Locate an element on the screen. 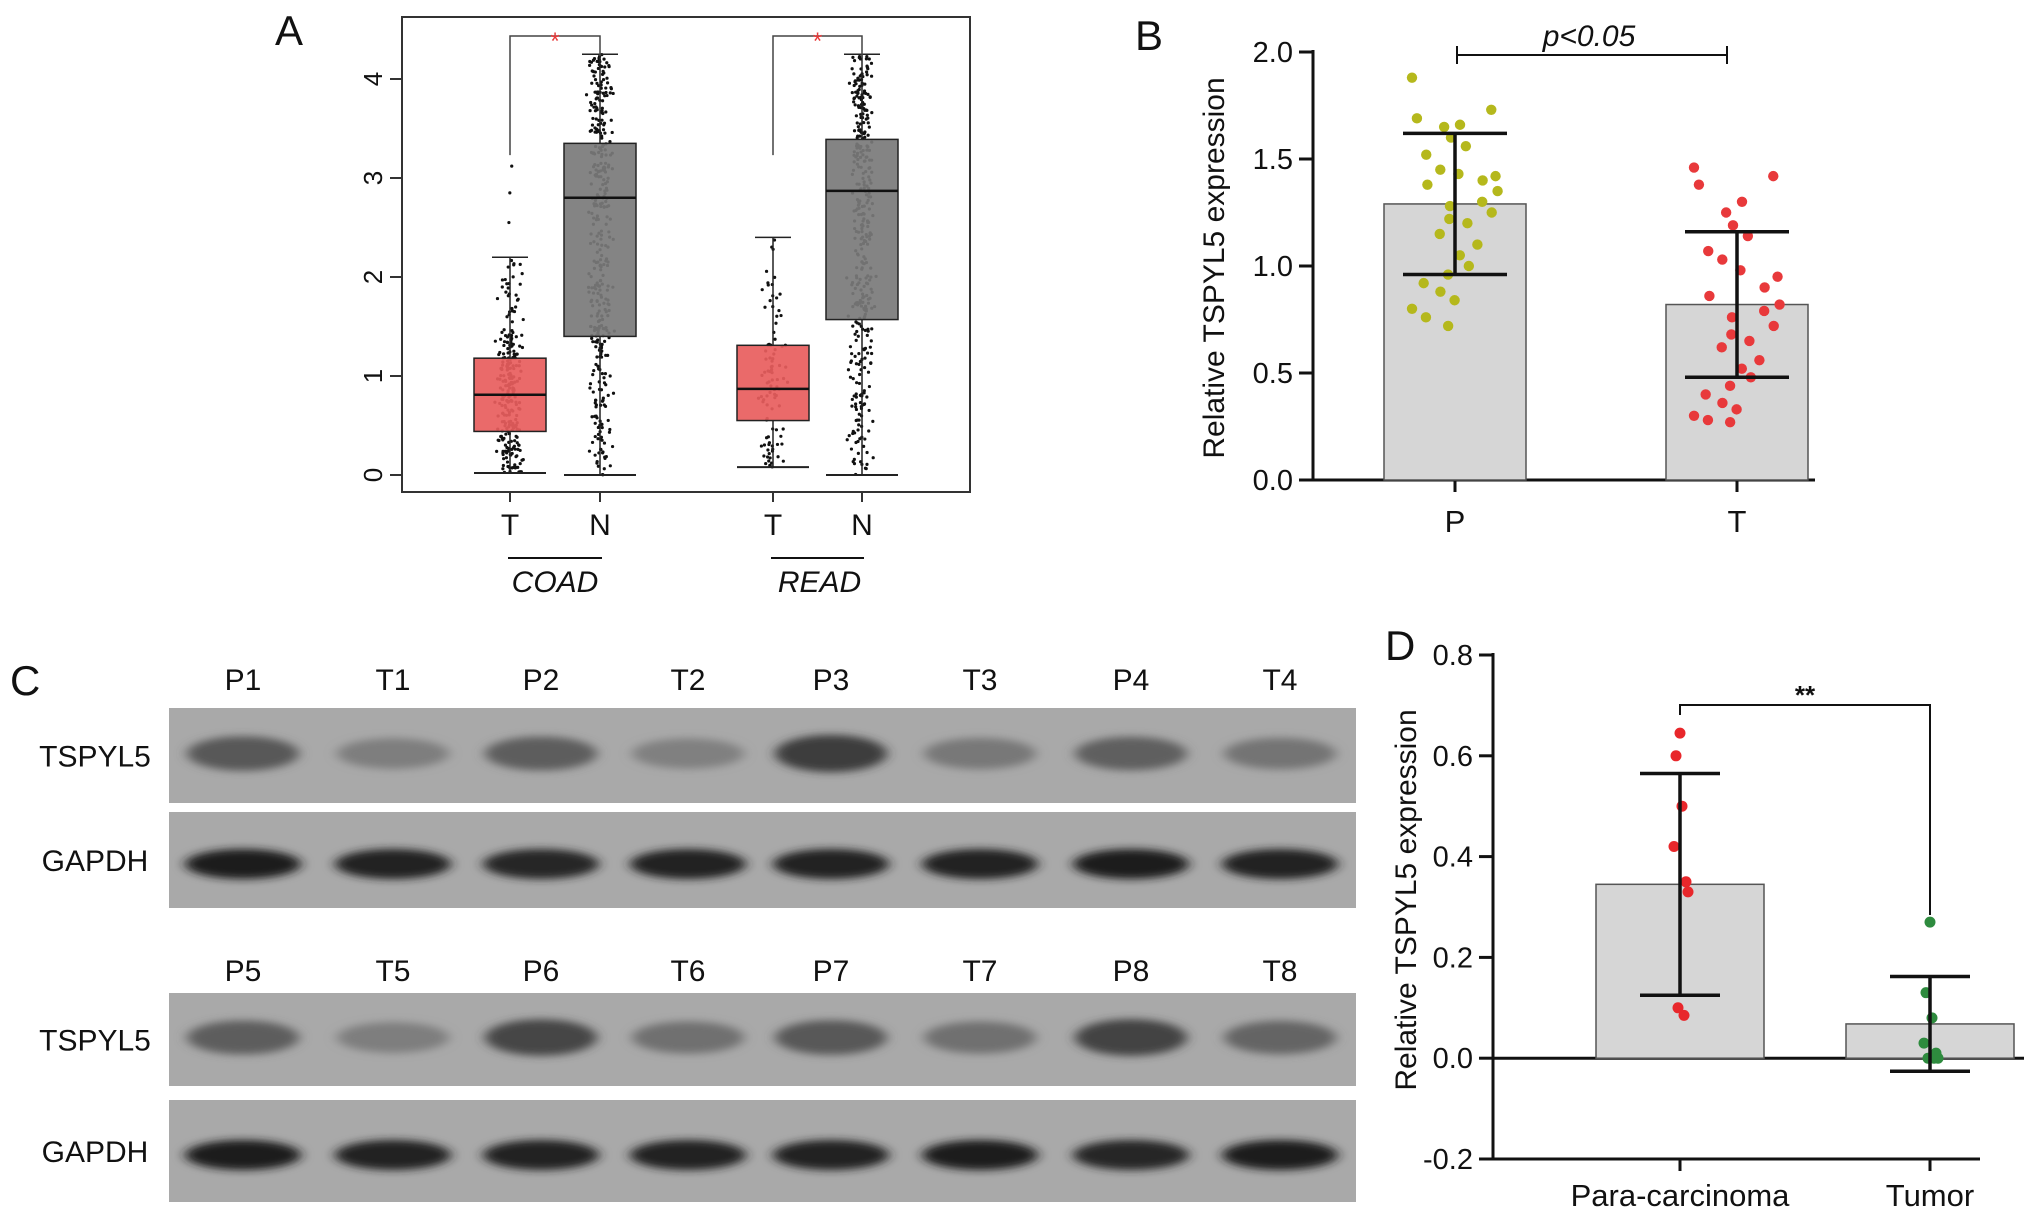 This screenshot has height=1219, width=2032. panel-a-box-label: T is located at coordinates (510, 525).